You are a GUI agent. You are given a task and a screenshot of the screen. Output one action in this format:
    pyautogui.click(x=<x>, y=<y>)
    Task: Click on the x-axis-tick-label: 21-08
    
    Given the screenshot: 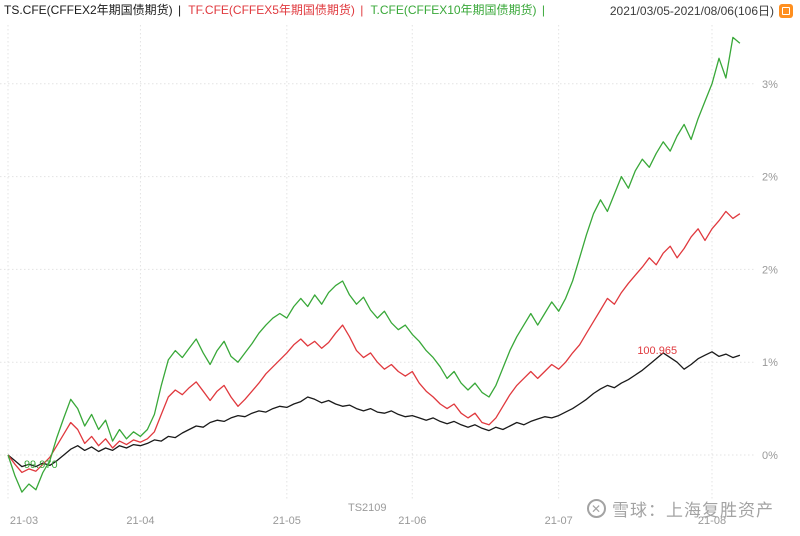 What is the action you would take?
    pyautogui.click(x=712, y=521)
    